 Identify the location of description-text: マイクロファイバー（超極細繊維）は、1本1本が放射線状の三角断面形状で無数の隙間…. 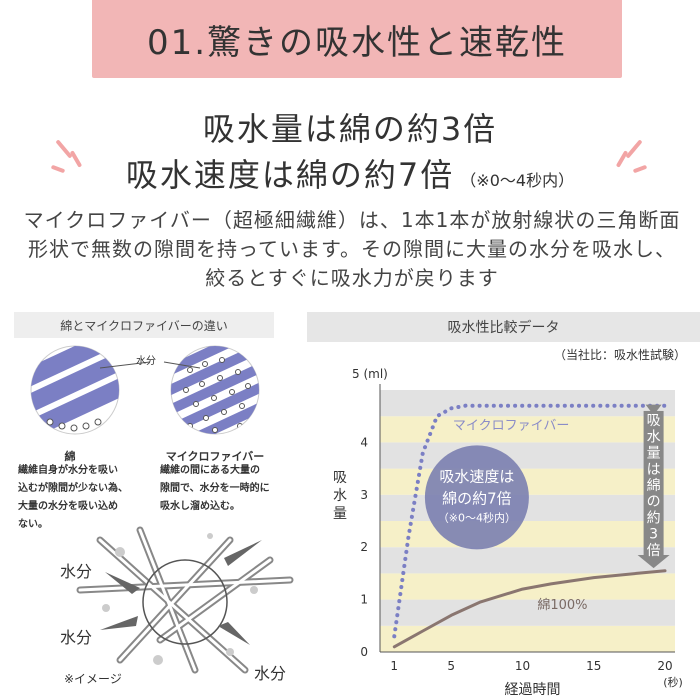
(352, 249).